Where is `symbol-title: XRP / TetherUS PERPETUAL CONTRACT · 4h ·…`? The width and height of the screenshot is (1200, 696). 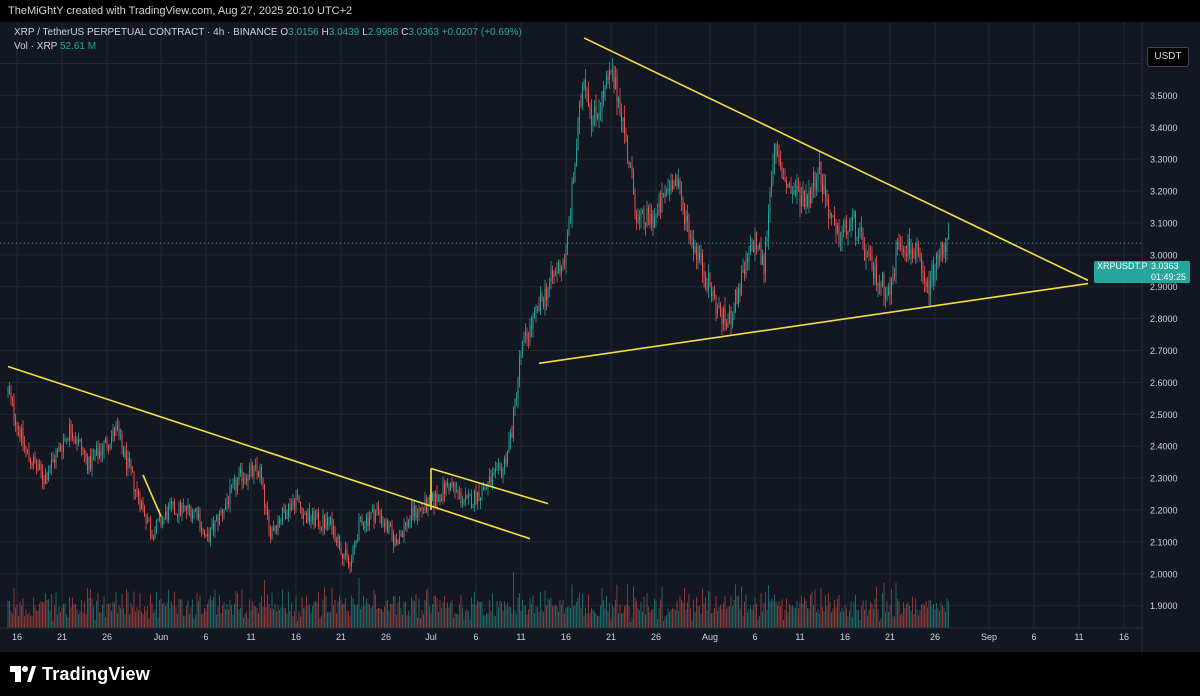 symbol-title: XRP / TetherUS PERPETUAL CONTRACT · 4h ·… is located at coordinates (146, 32).